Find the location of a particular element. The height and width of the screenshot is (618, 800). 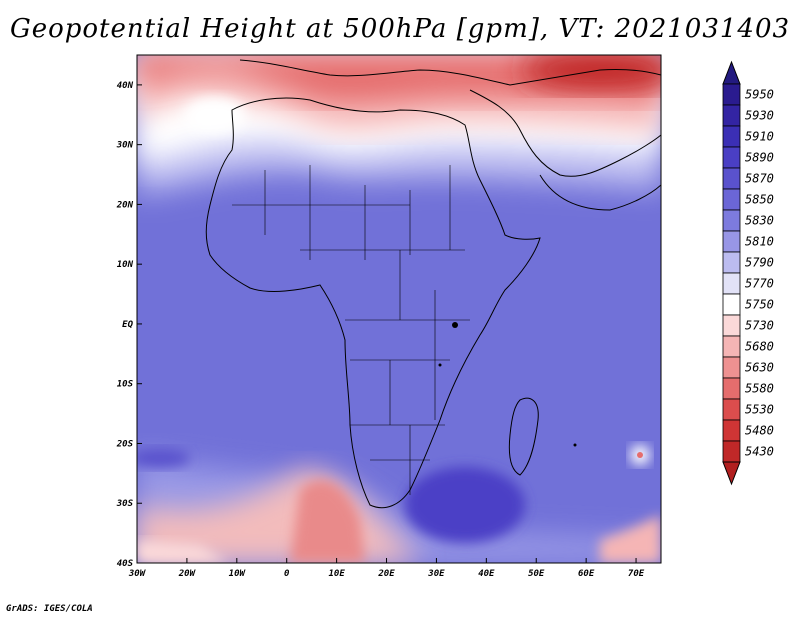

lon-tick-label: 30W is located at coordinates (137, 574).